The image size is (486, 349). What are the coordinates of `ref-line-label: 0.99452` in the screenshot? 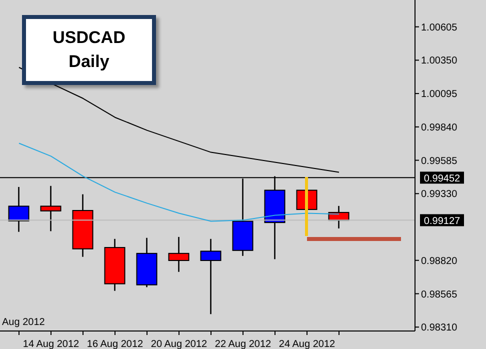 It's located at (442, 179).